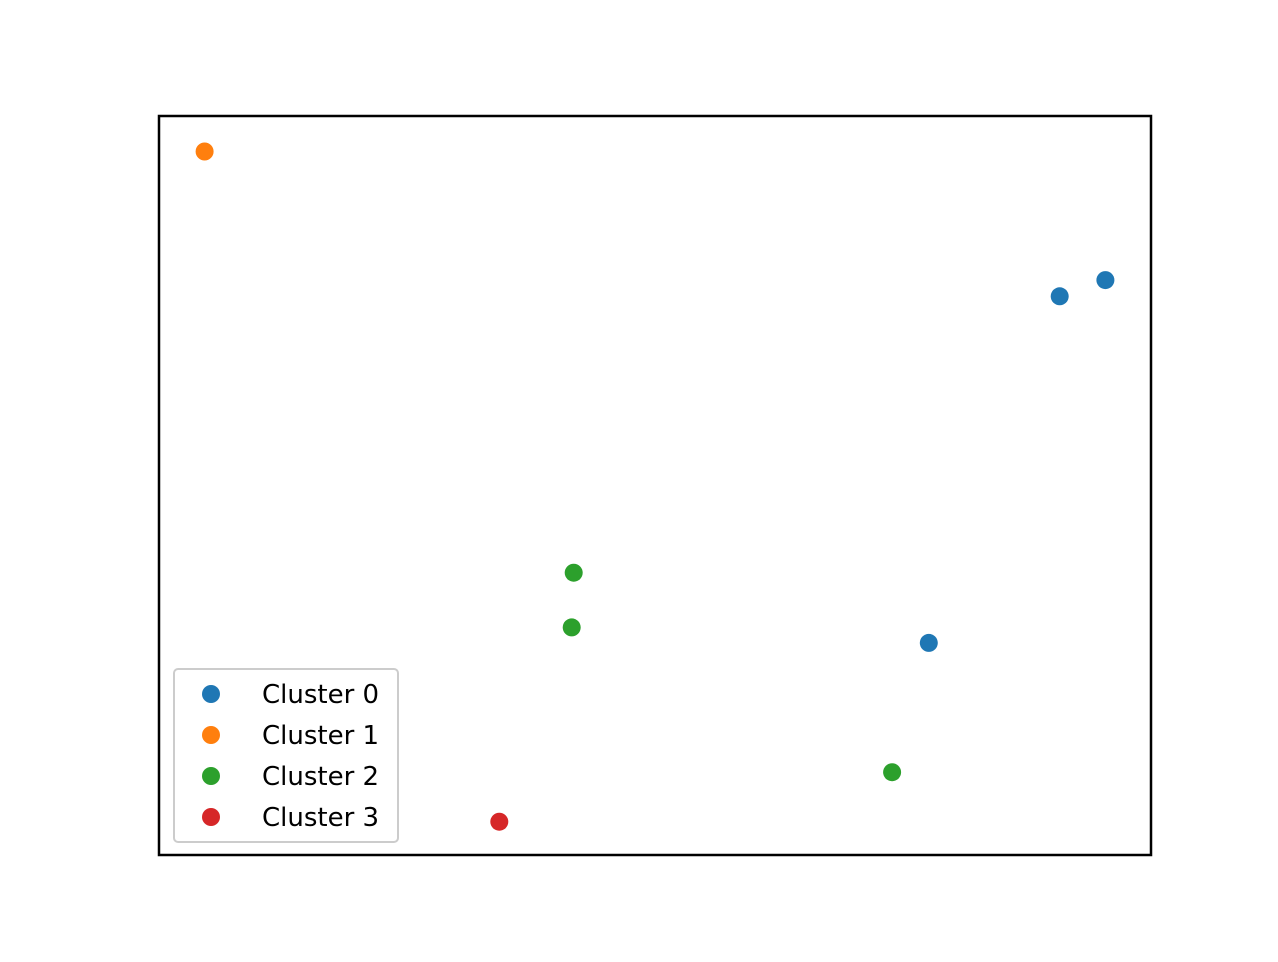 This screenshot has height=962, width=1278. What do you see at coordinates (320, 818) in the screenshot?
I see `legend-label-3: Cluster 3` at bounding box center [320, 818].